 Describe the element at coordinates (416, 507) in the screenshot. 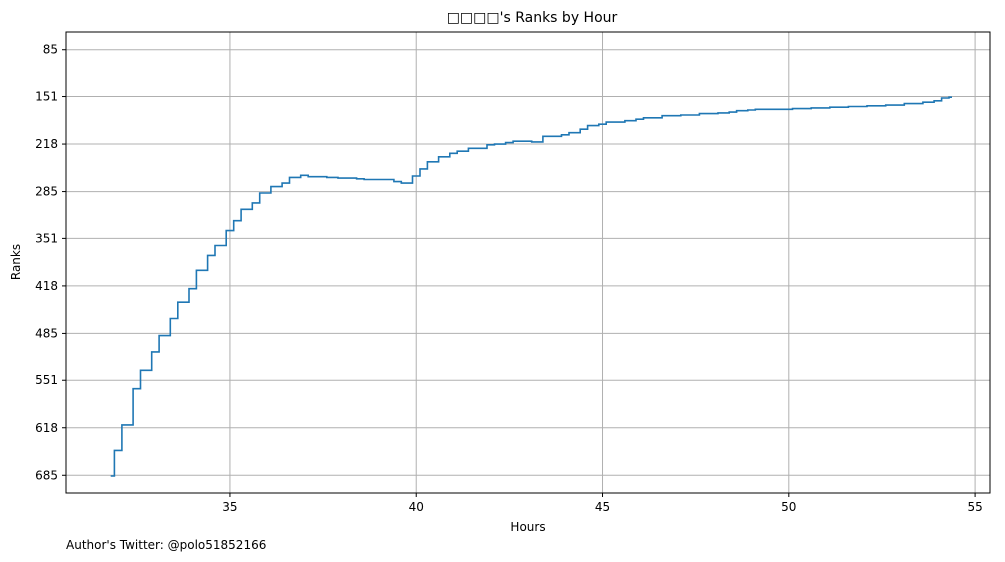

I see `x-tick-label: 40` at that location.